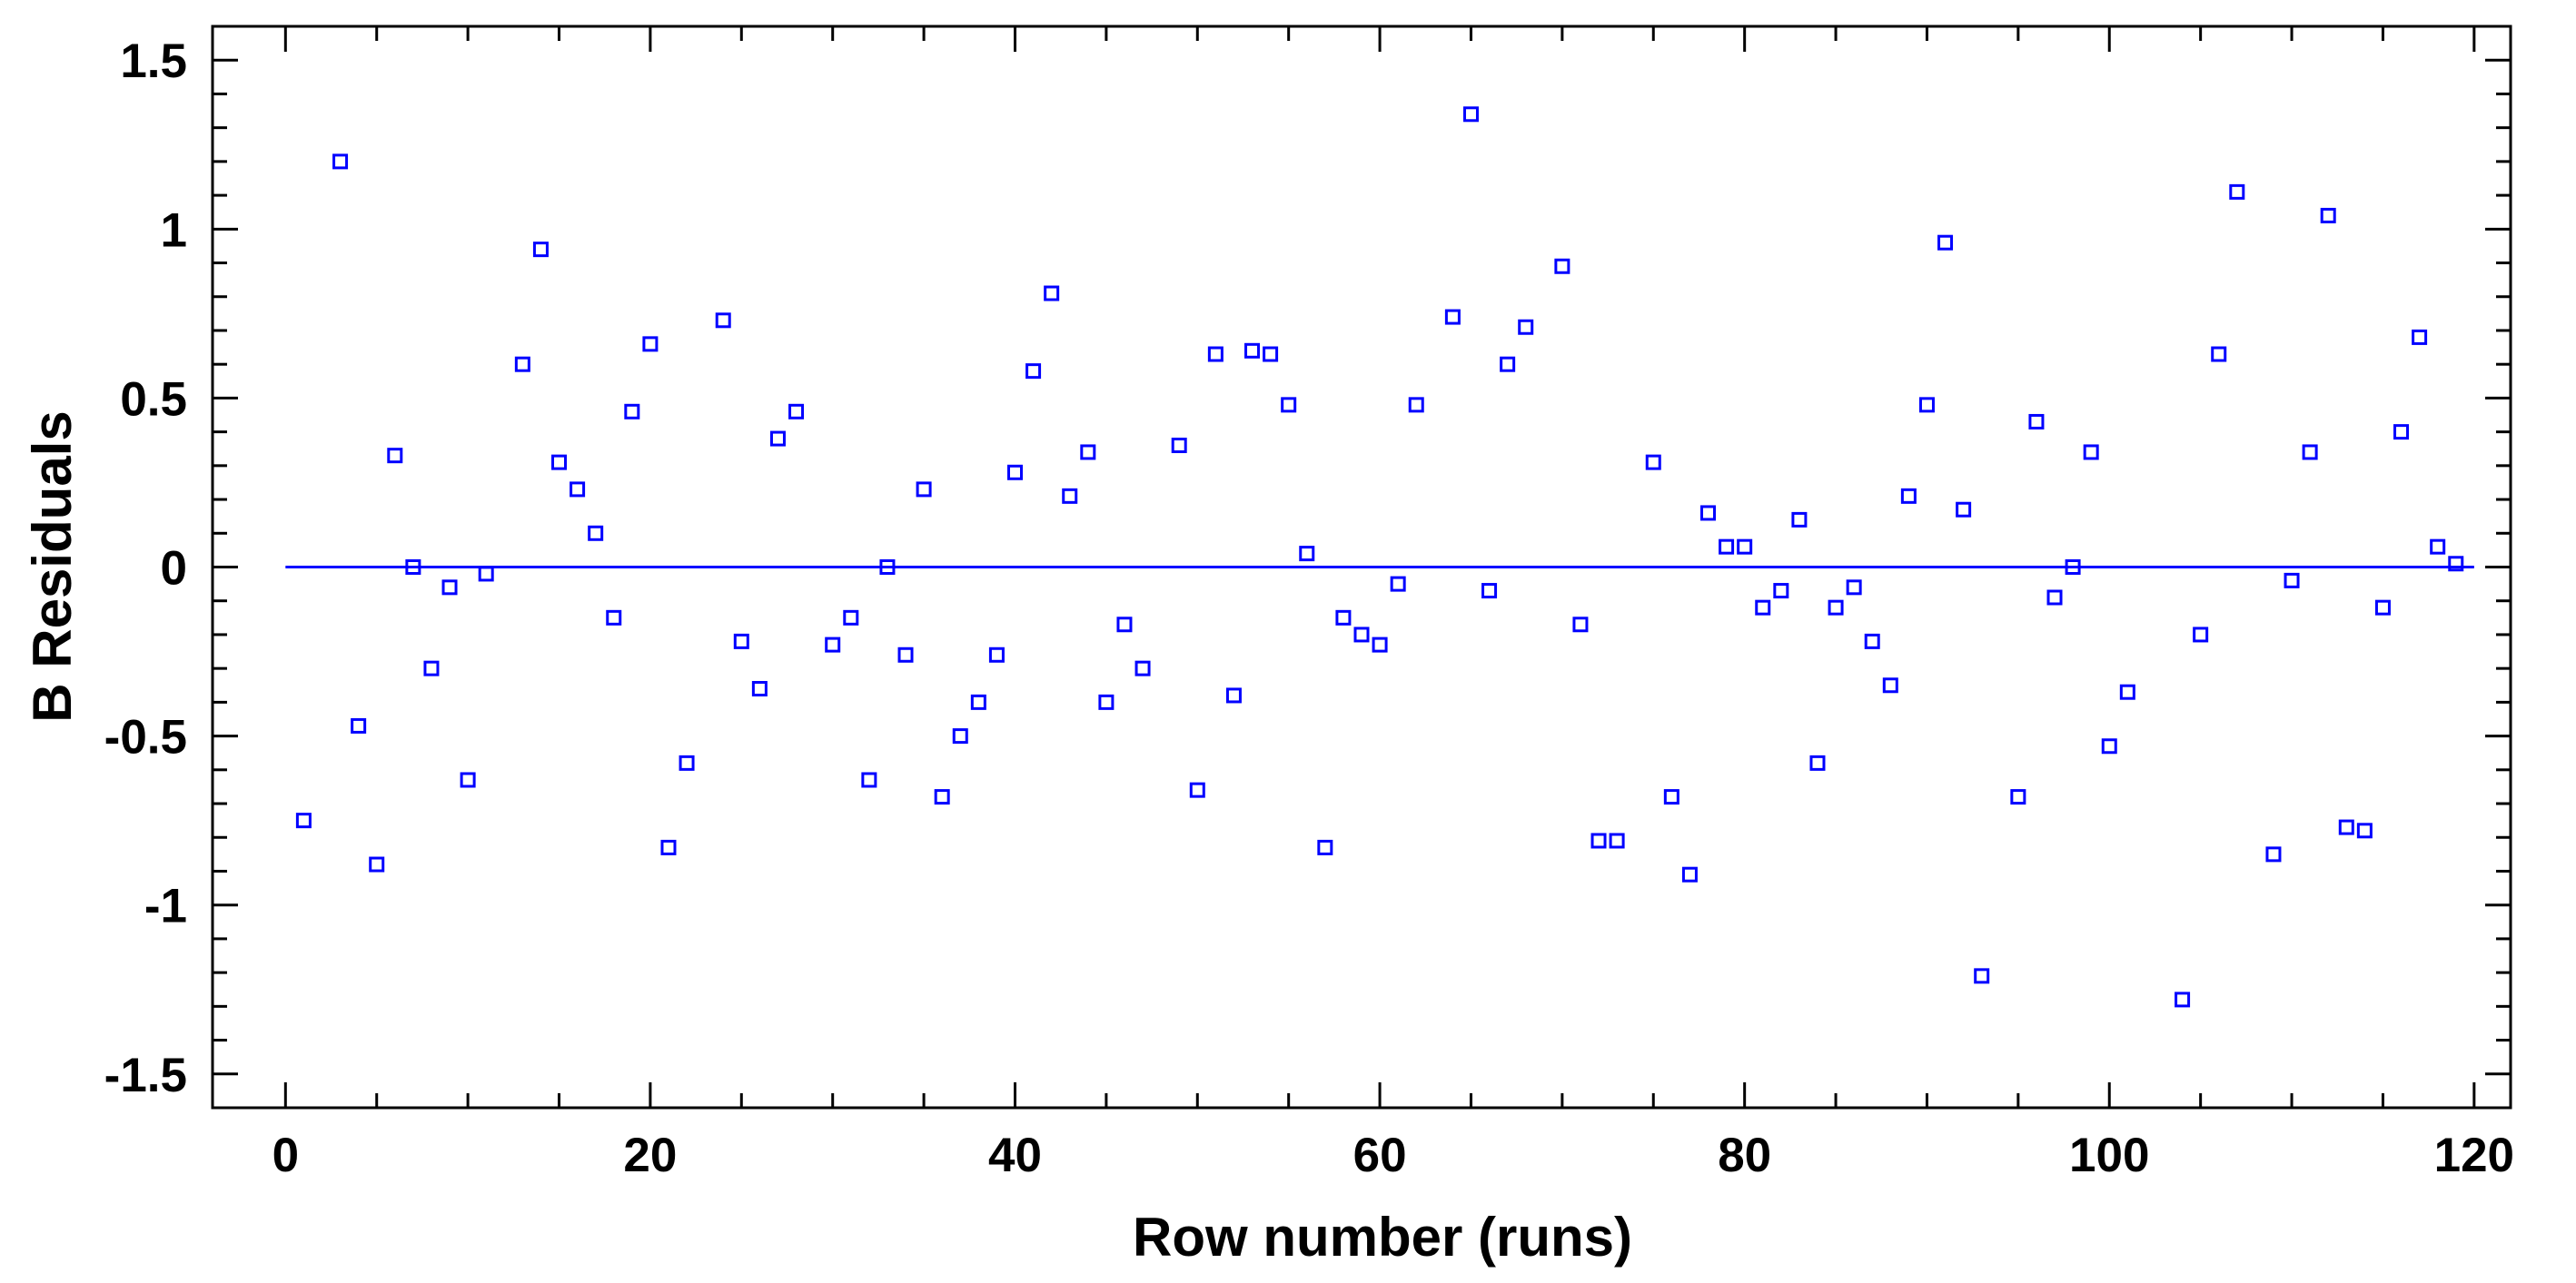 The height and width of the screenshot is (1283, 2576). What do you see at coordinates (174, 230) in the screenshot?
I see `y-tick-label: 1` at bounding box center [174, 230].